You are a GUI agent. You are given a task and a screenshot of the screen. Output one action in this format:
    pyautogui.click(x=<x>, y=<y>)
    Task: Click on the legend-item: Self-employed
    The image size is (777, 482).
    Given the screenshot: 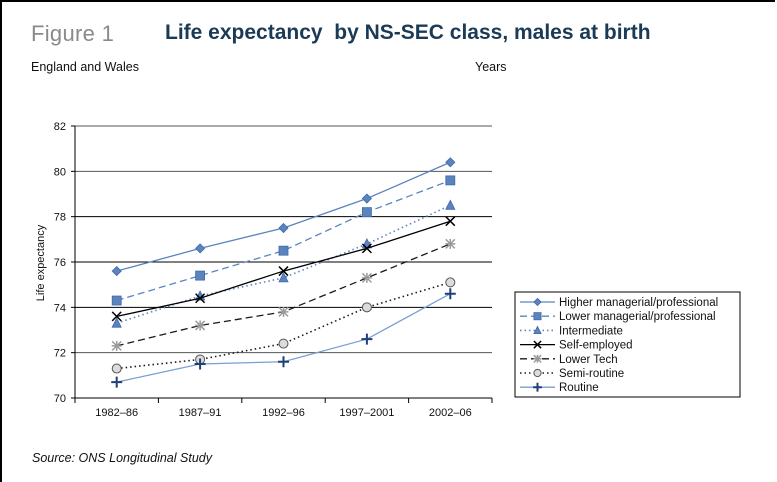 What is the action you would take?
    pyautogui.click(x=576, y=346)
    